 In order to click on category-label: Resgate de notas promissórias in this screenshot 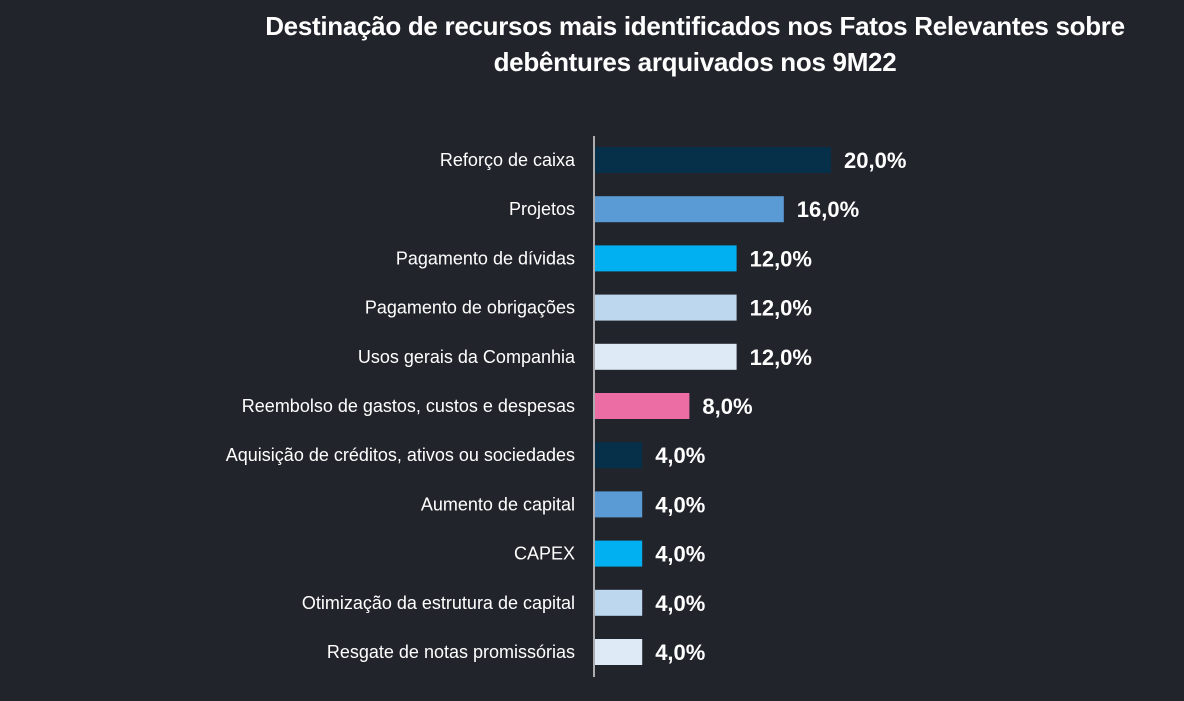, I will do `click(451, 652)`.